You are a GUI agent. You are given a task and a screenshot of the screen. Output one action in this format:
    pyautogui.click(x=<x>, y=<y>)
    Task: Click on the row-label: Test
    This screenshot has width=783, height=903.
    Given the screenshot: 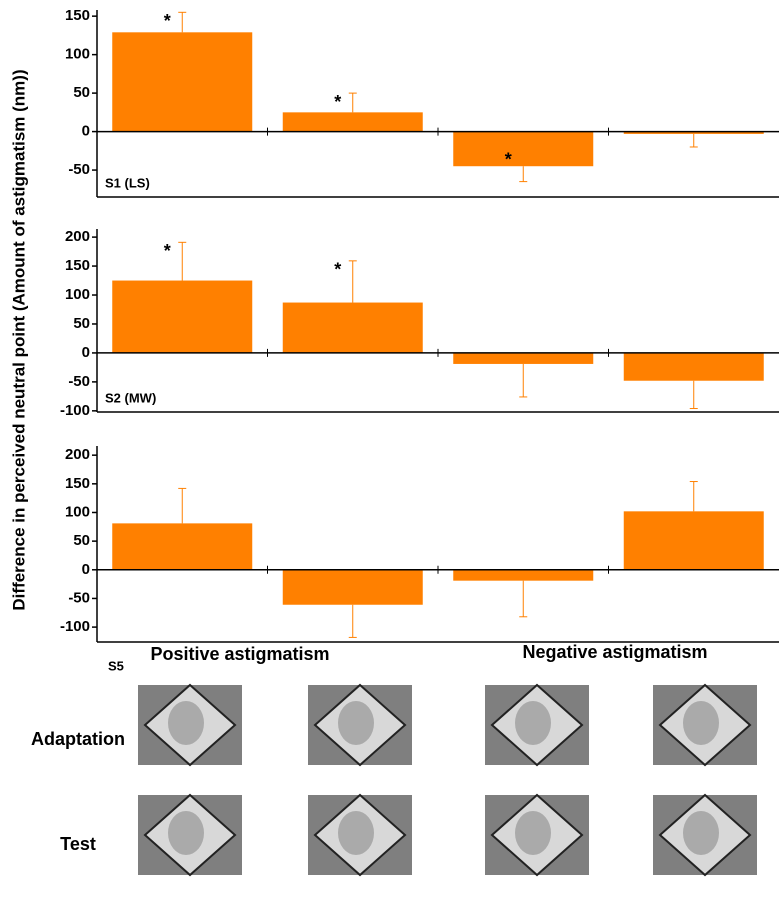 What is the action you would take?
    pyautogui.click(x=78, y=844)
    